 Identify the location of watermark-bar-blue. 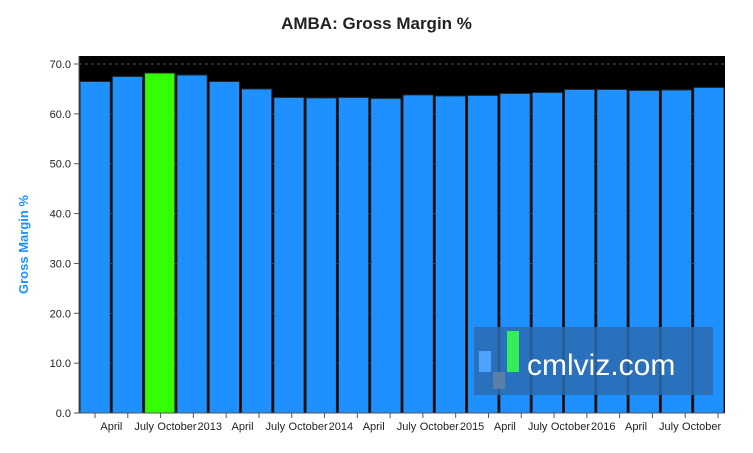
(485, 361).